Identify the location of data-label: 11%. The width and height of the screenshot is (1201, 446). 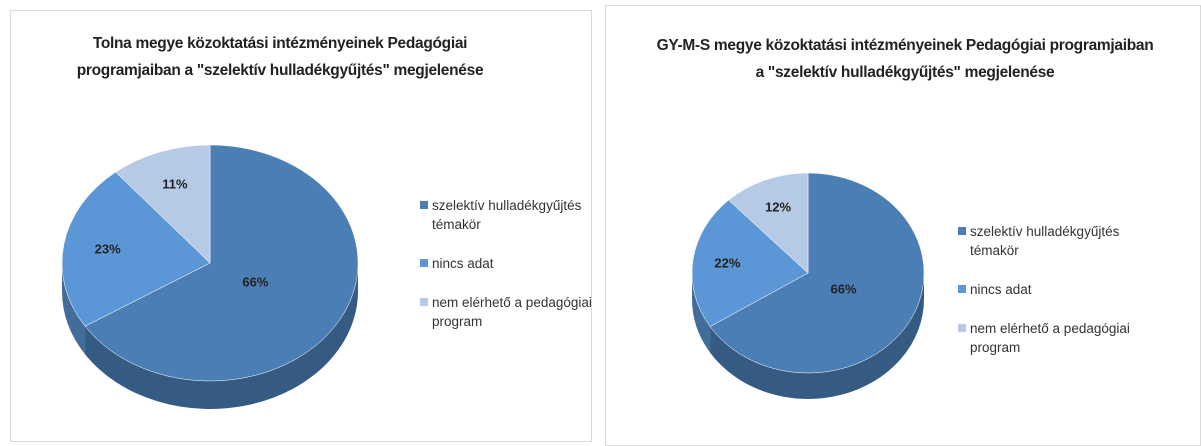
(175, 184).